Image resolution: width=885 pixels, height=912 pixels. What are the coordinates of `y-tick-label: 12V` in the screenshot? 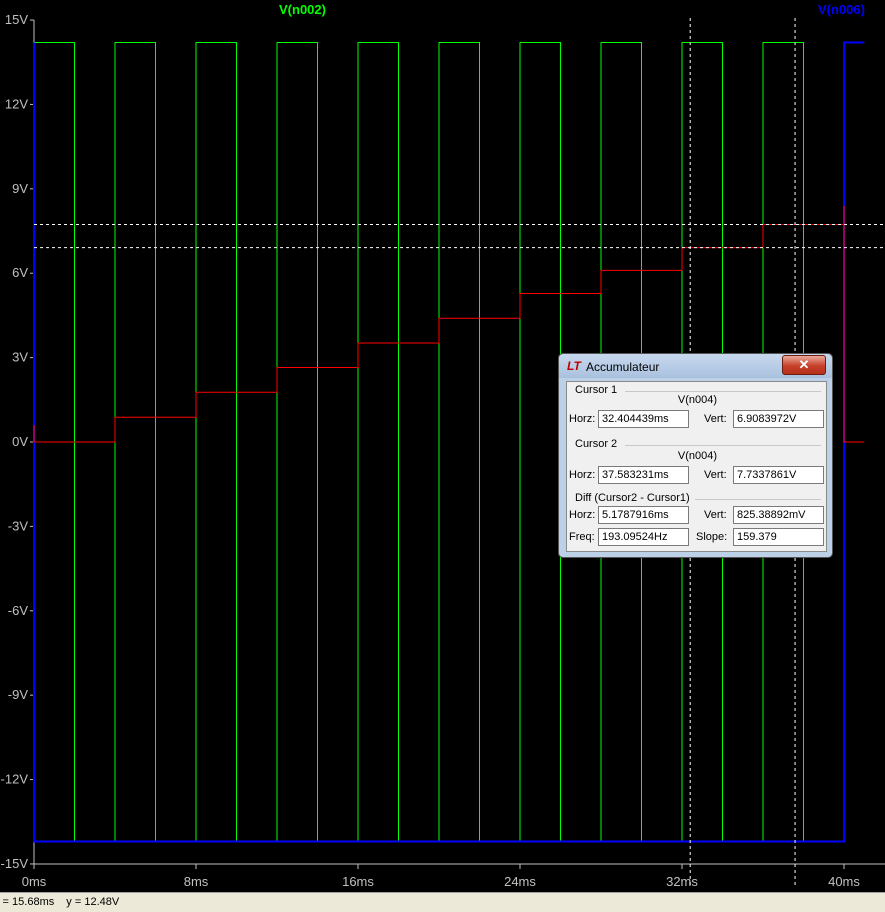 It's located at (16, 103).